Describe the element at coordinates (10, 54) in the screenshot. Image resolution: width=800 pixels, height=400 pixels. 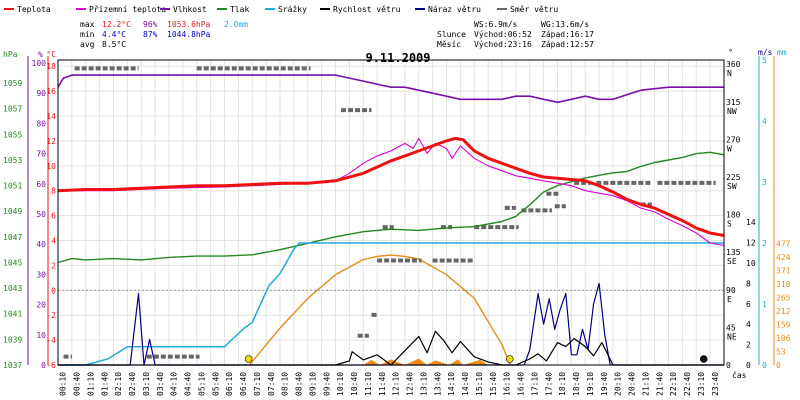
I see `hpa-axis-unit: hPa` at that location.